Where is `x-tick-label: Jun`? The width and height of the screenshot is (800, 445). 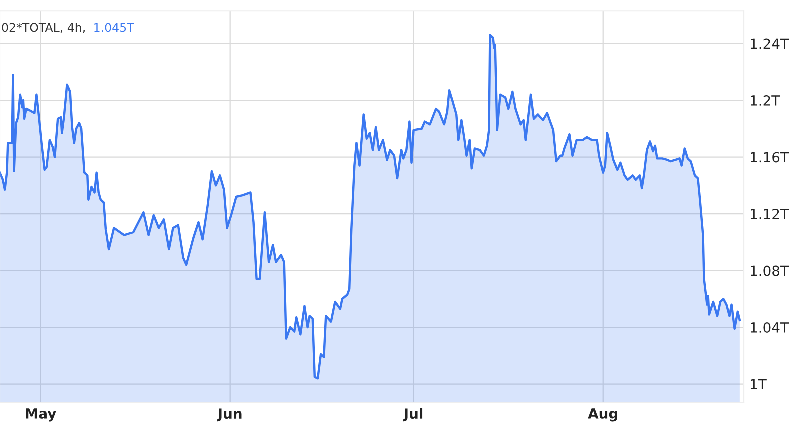 x-tick-label: Jun is located at coordinates (229, 415).